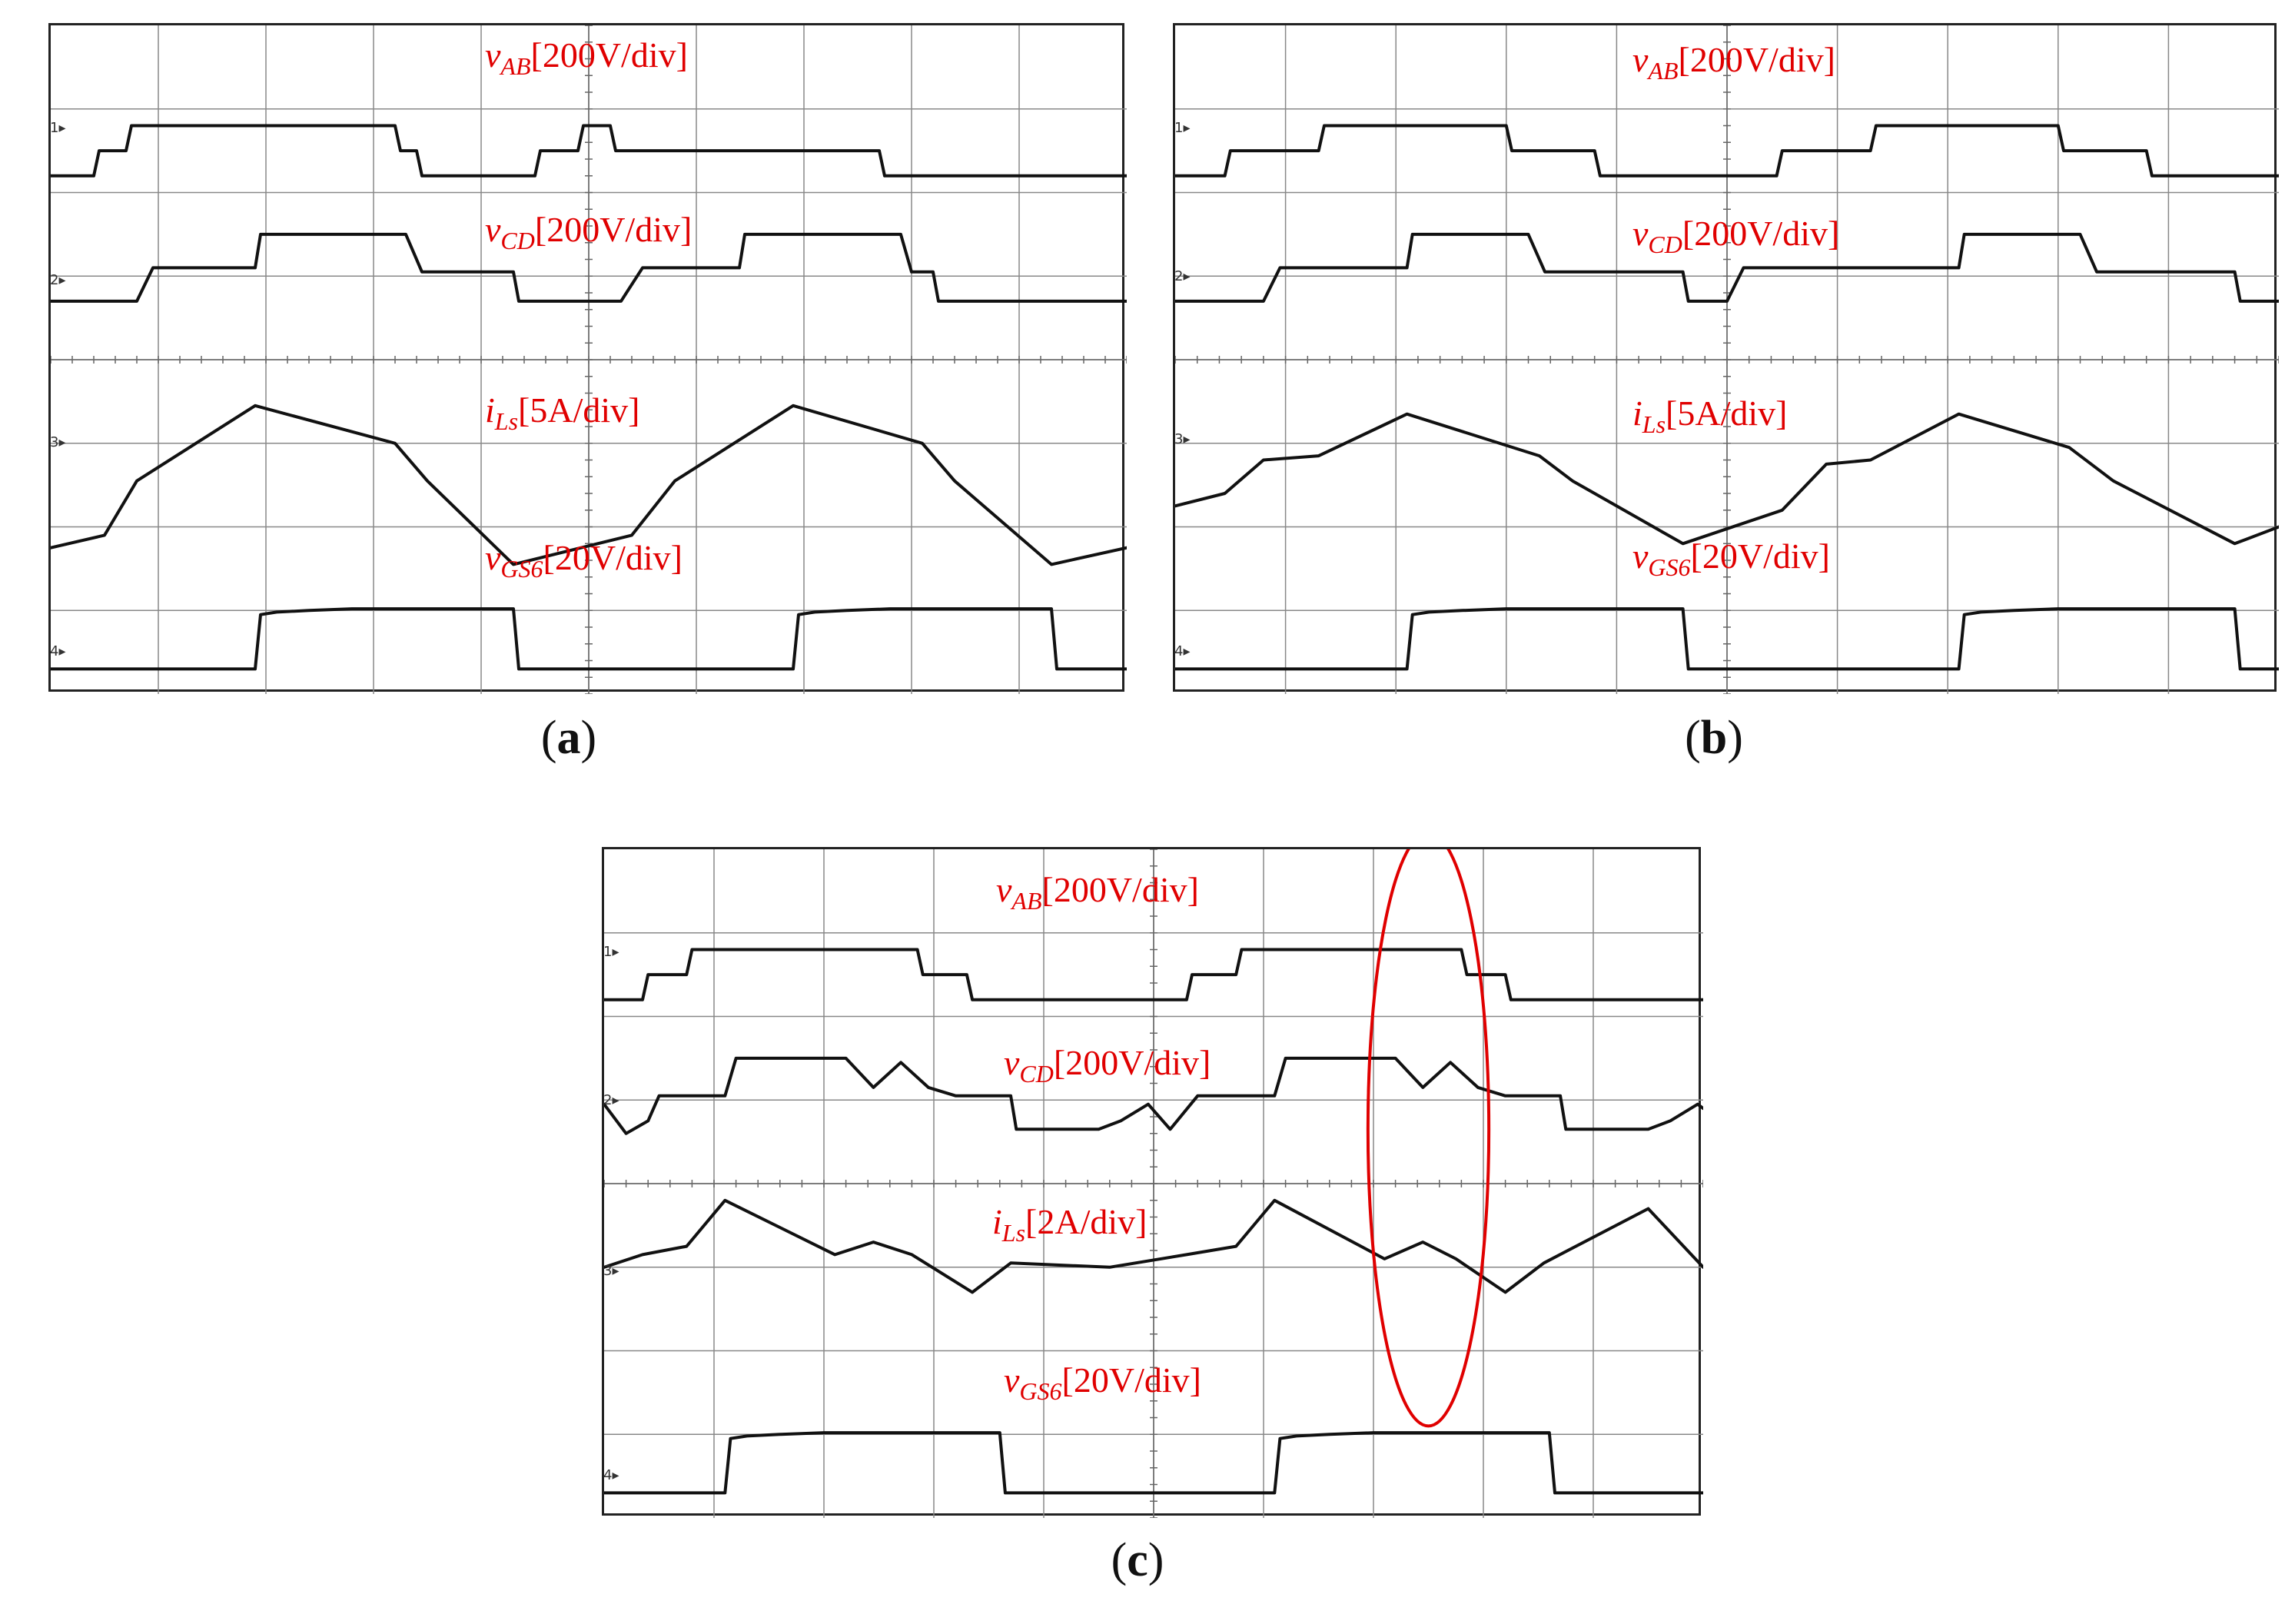 Image resolution: width=2295 pixels, height=1624 pixels. I want to click on caption-c: (c), so click(1137, 1560).